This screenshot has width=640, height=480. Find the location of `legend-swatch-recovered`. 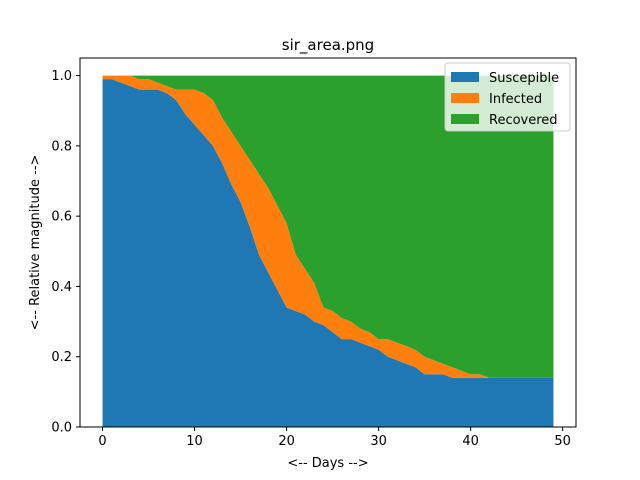

legend-swatch-recovered is located at coordinates (465, 119).